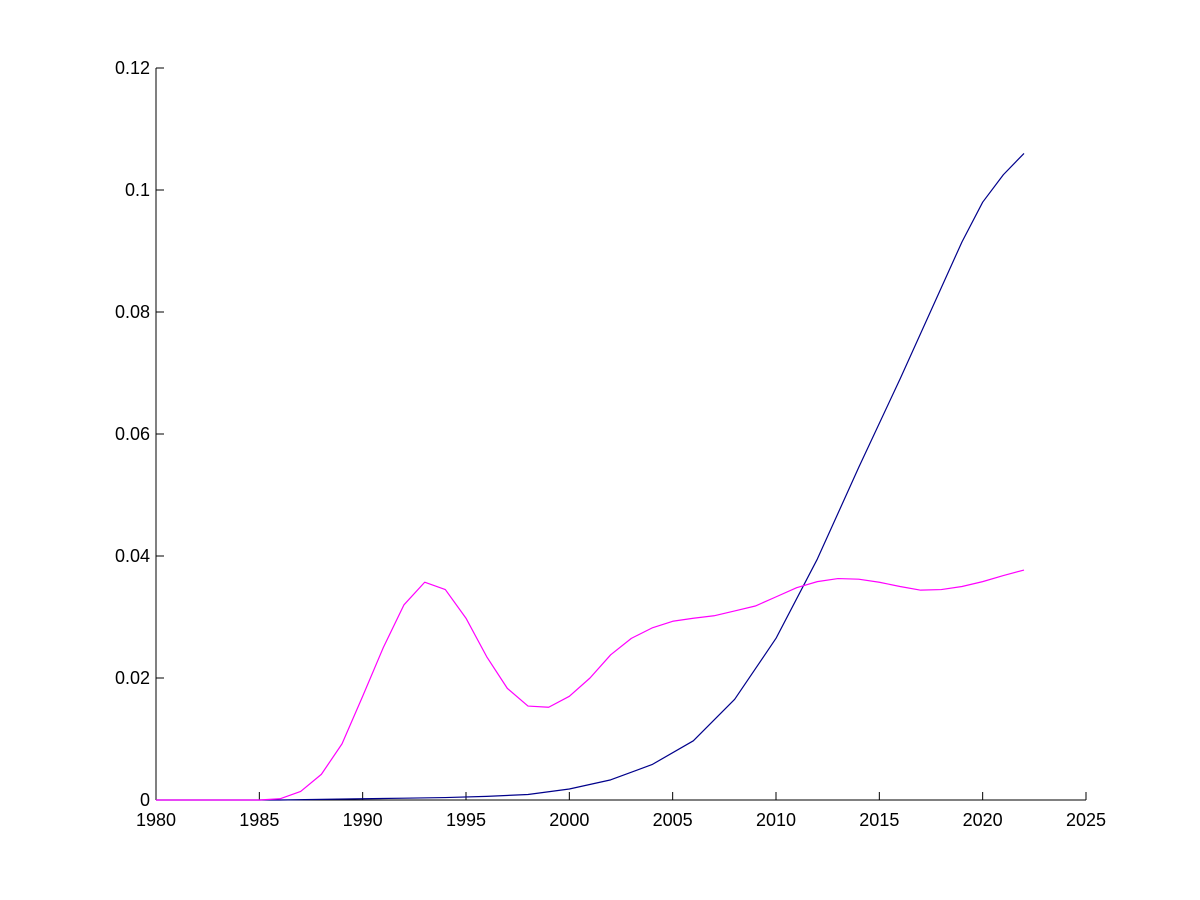 The width and height of the screenshot is (1200, 900). Describe the element at coordinates (569, 820) in the screenshot. I see `x-tick-label: 2000` at that location.